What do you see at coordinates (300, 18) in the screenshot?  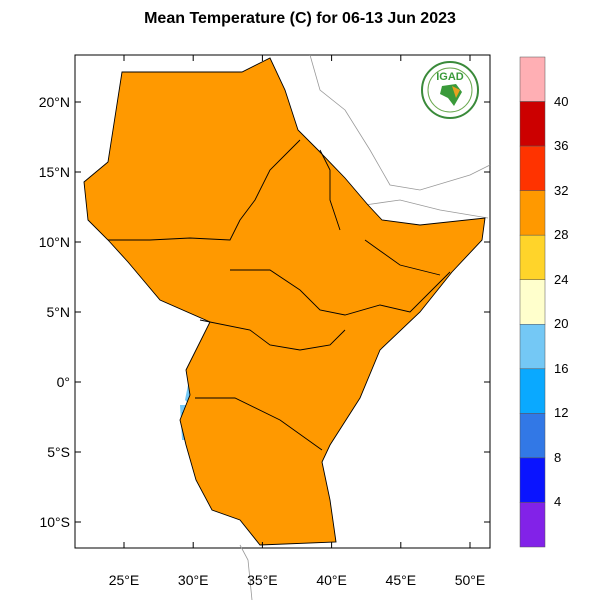 I see `map-title: Mean Temperature (C) for 06-13 Jun 2023` at bounding box center [300, 18].